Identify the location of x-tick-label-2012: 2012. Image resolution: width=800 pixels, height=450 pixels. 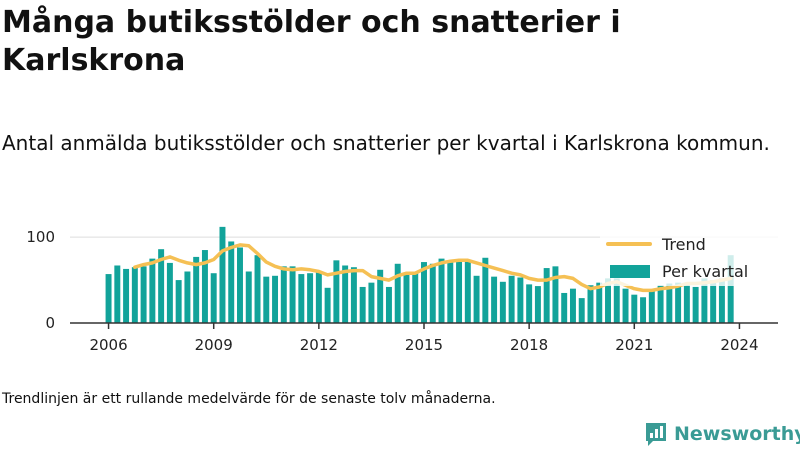
(319, 345).